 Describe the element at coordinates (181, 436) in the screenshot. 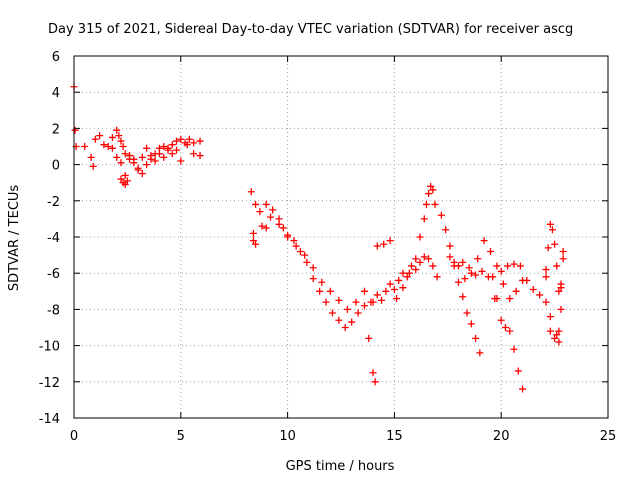

I see `x-tick-label: 5` at that location.